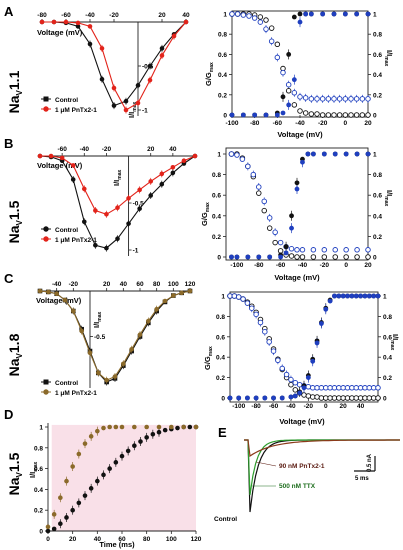 The image size is (403, 550). What do you see at coordinates (297, 486) in the screenshot?
I see `trace-label-ttx: 500 nM TTX` at bounding box center [297, 486].